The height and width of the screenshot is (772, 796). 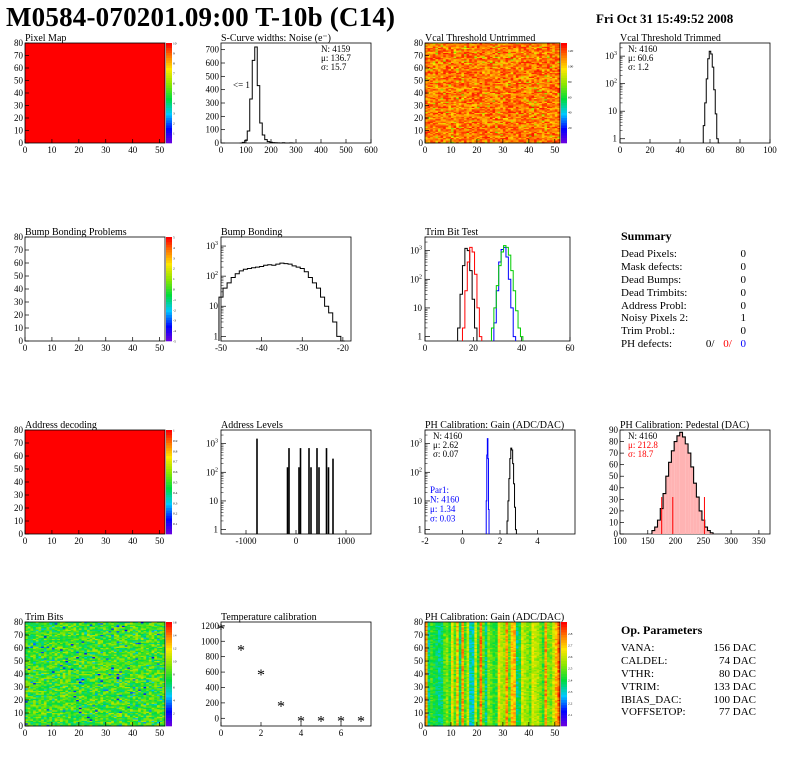 What do you see at coordinates (570, 82) in the screenshot?
I see `palette-tick: 80` at bounding box center [570, 82].